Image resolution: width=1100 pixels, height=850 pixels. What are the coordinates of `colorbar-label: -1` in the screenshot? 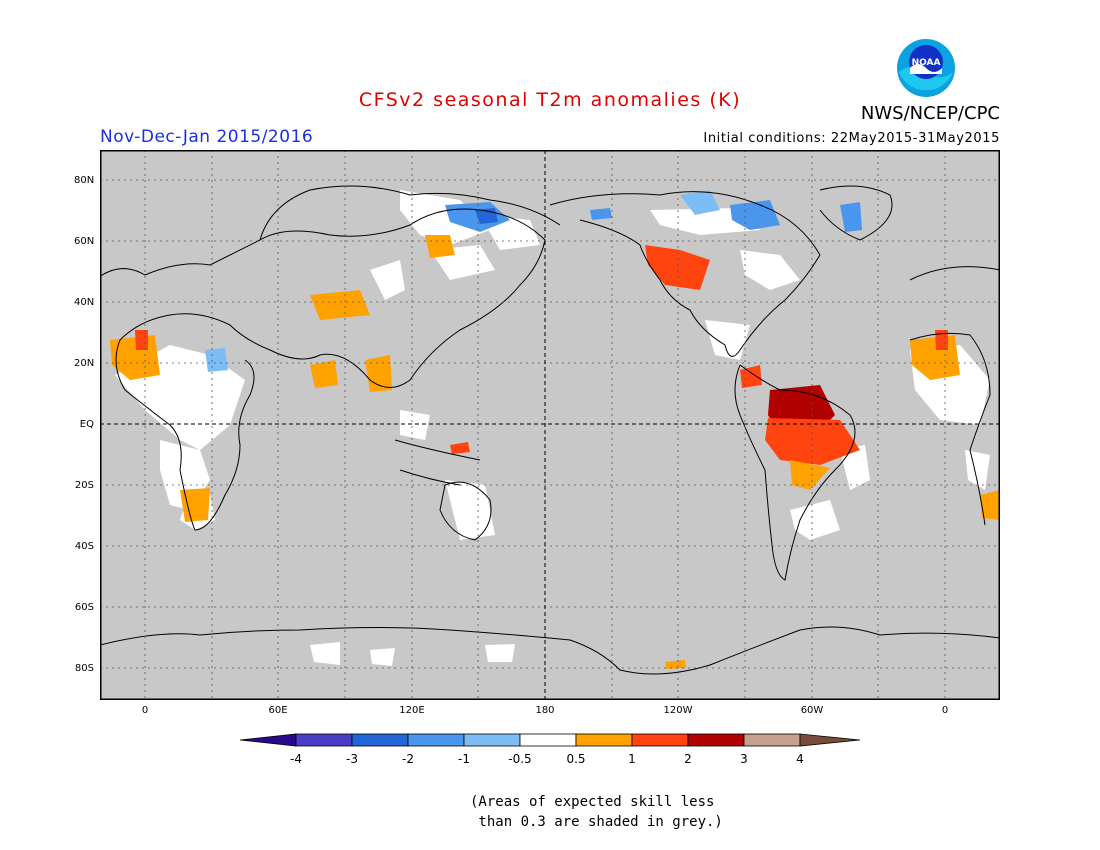 It's located at (464, 759).